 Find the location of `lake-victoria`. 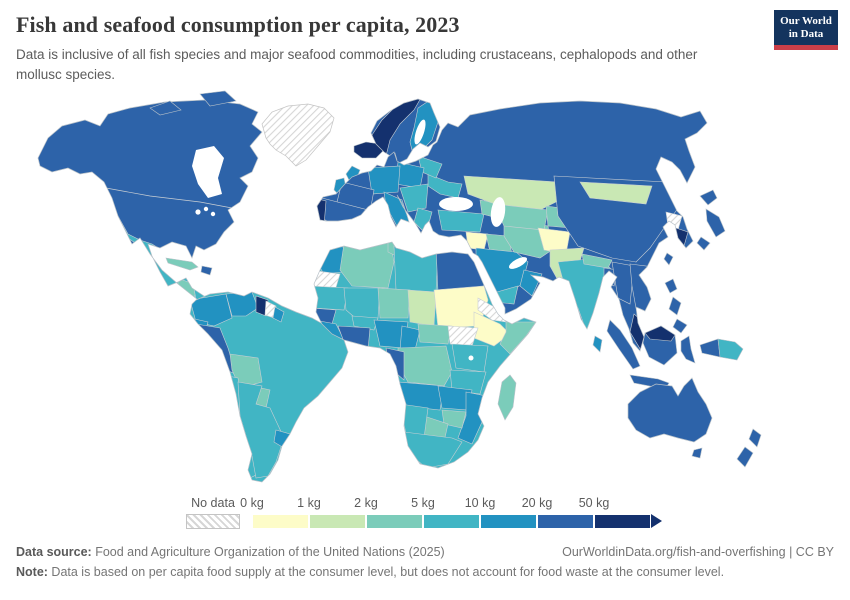

lake-victoria is located at coordinates (471, 358).